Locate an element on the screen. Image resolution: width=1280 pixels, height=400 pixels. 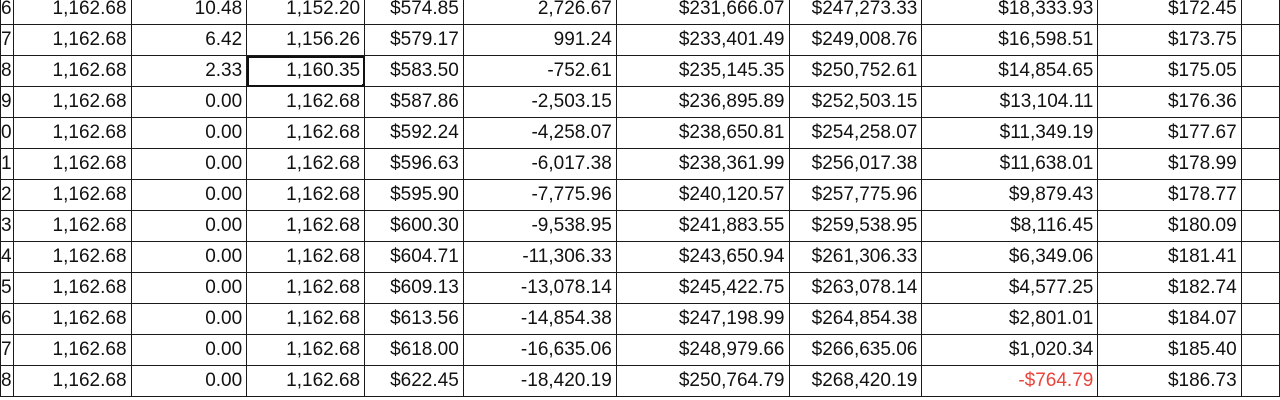
table-cell: $180.09 is located at coordinates (1169, 226).